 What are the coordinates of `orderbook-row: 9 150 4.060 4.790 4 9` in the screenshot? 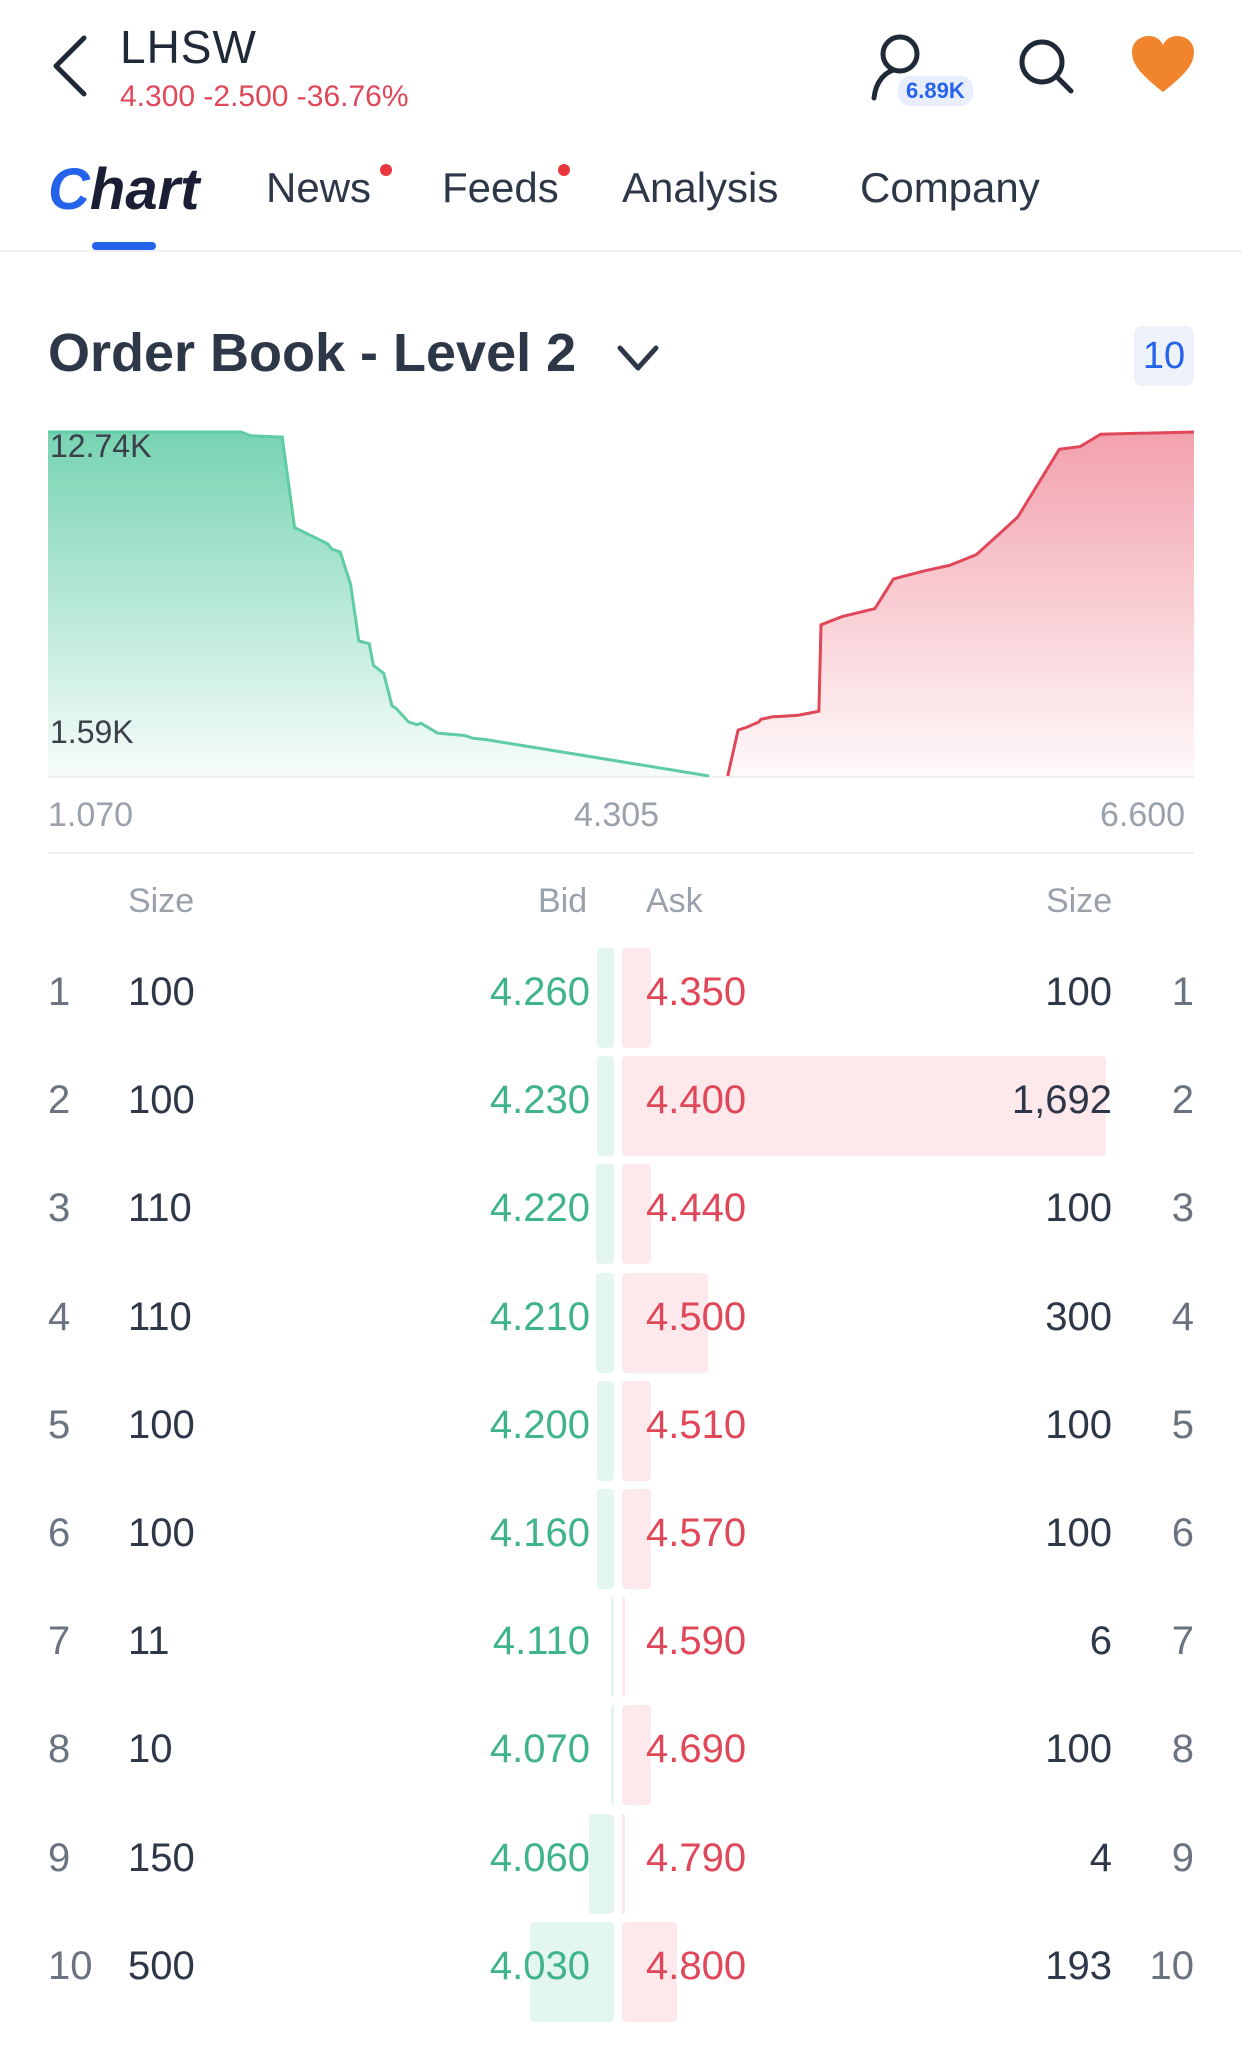 It's located at (621, 1864).